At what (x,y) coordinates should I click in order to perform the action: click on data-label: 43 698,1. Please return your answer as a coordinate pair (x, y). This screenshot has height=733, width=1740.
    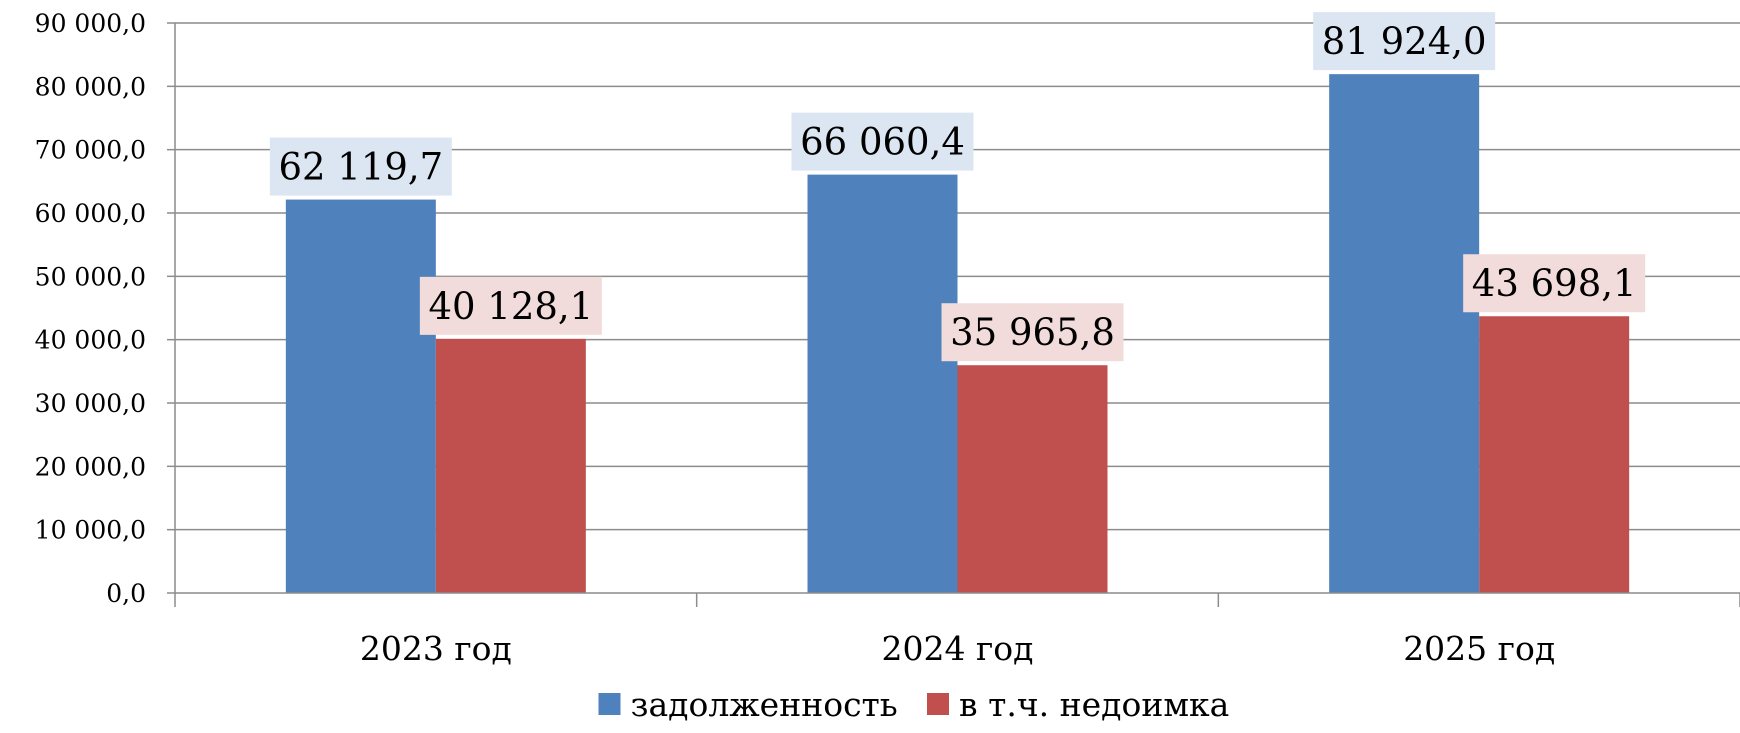
    Looking at the image, I should click on (1554, 283).